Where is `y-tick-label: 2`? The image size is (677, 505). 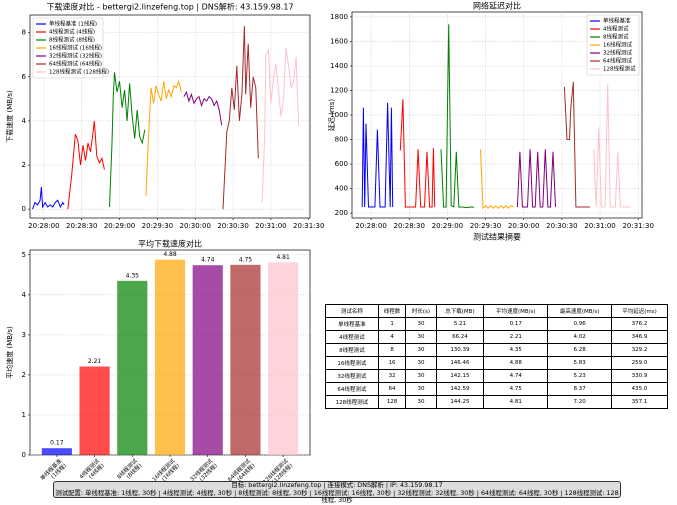 y-tick-label: 2 is located at coordinates (24, 375).